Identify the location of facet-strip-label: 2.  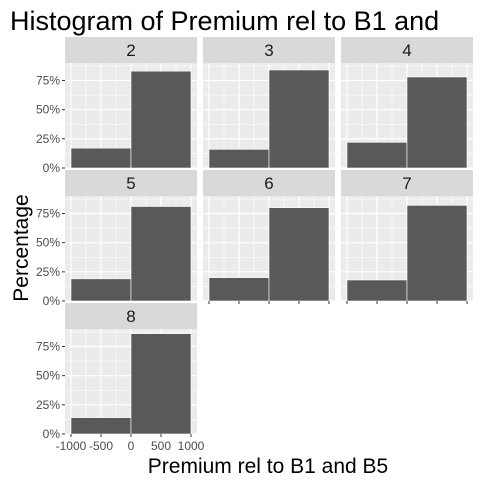
(130, 50).